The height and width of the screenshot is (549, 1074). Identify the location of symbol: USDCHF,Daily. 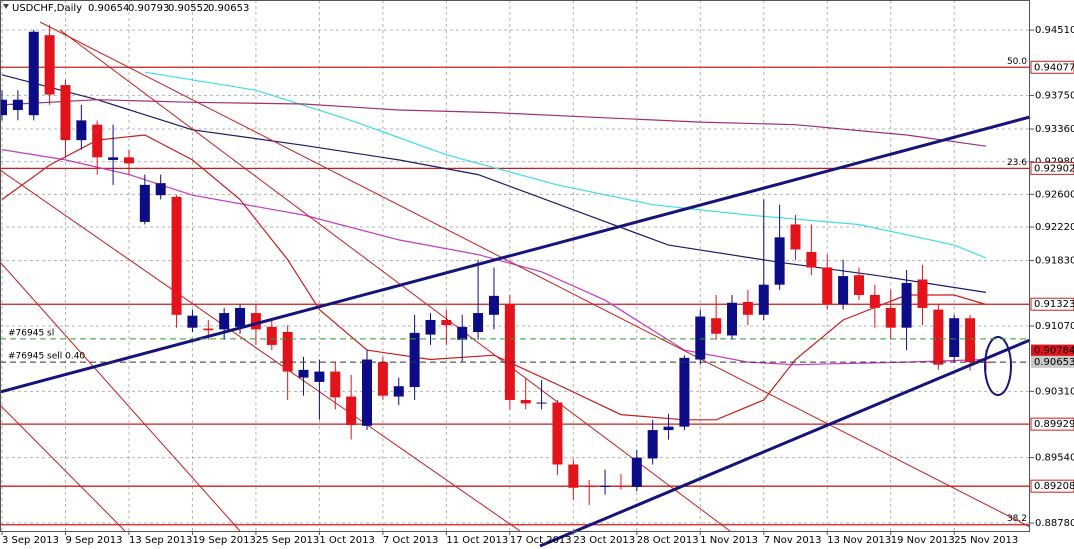
(47, 8).